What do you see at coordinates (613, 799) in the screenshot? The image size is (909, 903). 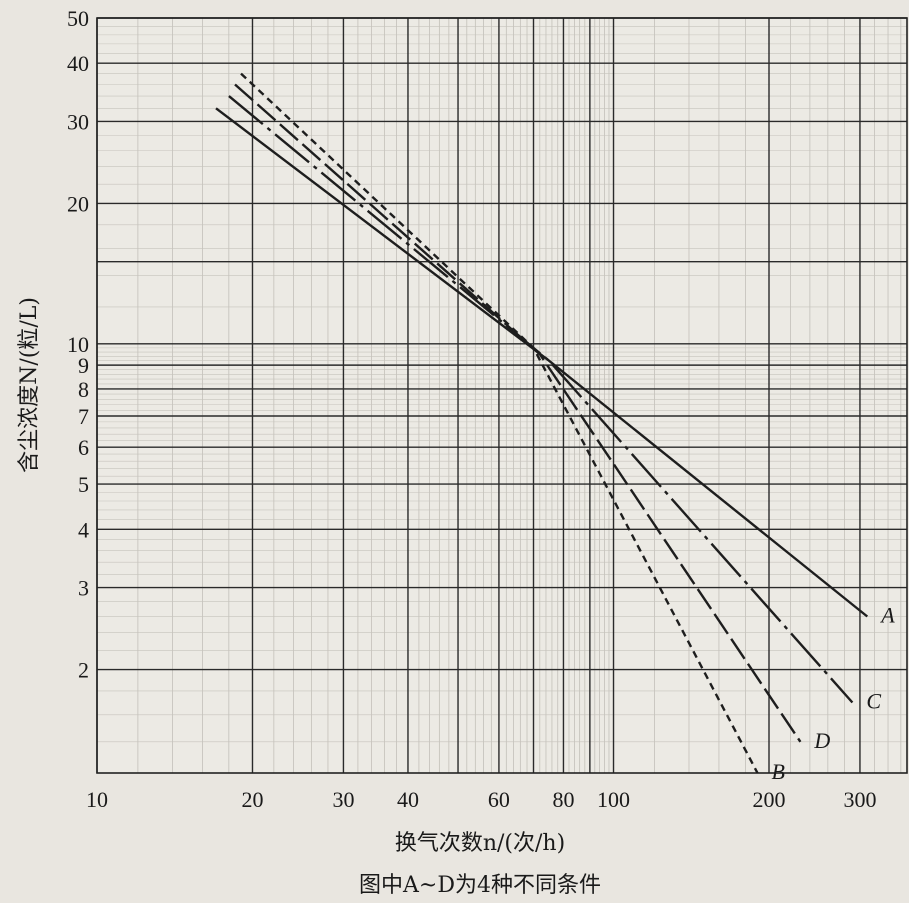 I see `x-tick-label: 100` at bounding box center [613, 799].